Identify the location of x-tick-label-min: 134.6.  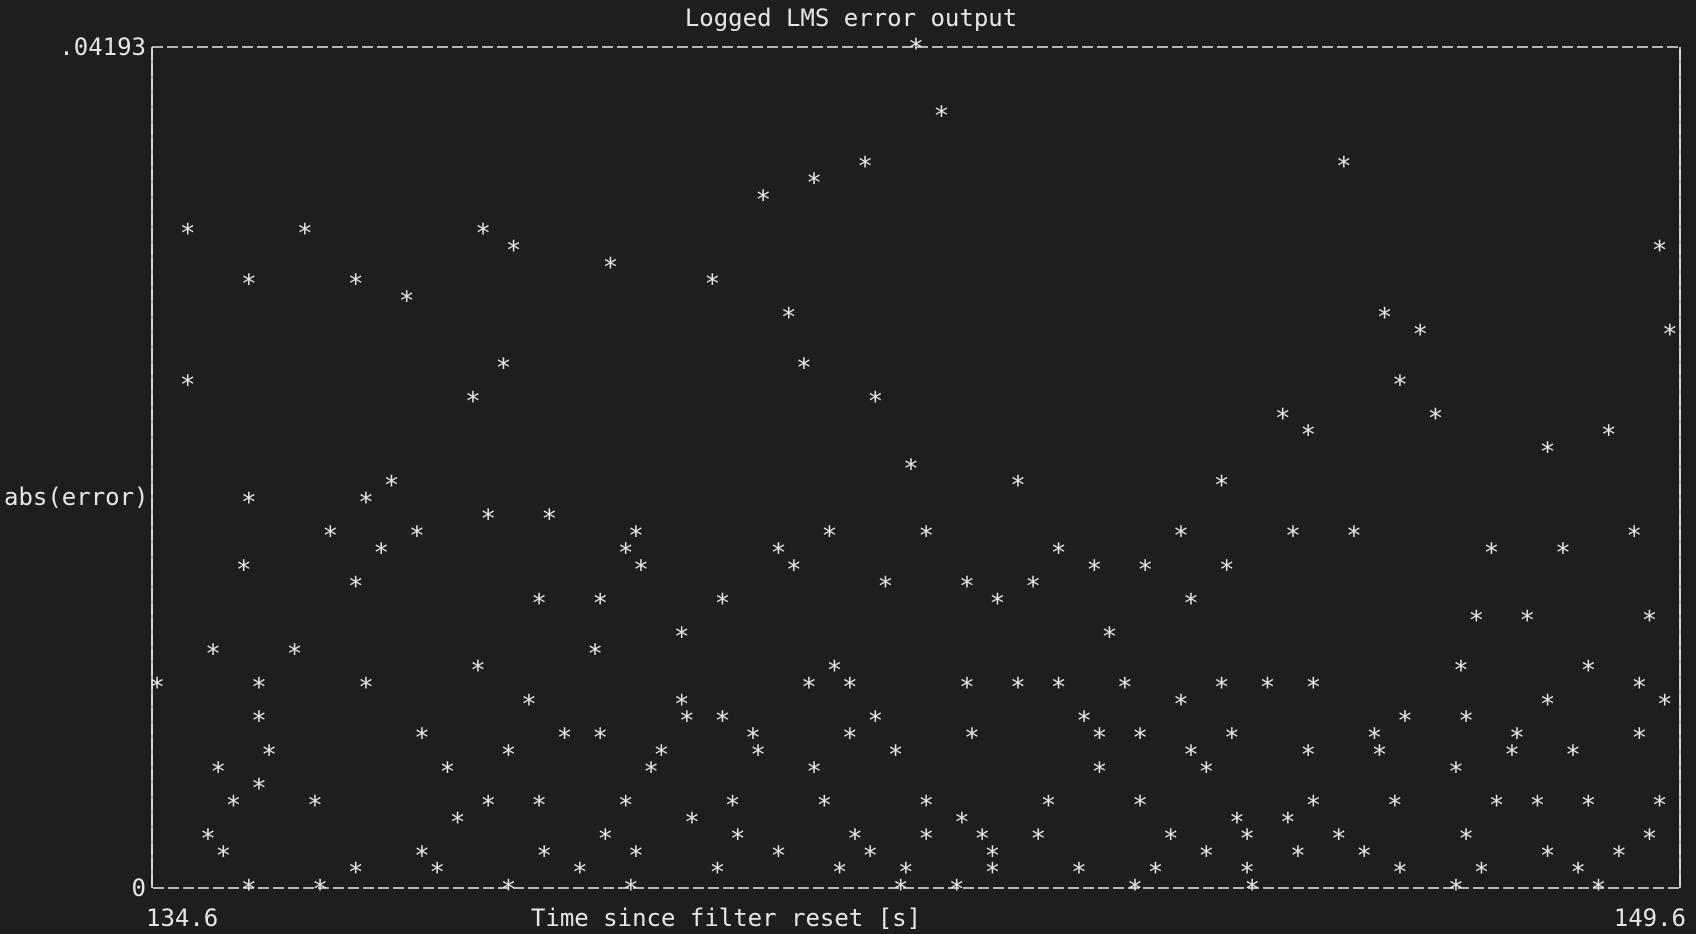
(182, 918).